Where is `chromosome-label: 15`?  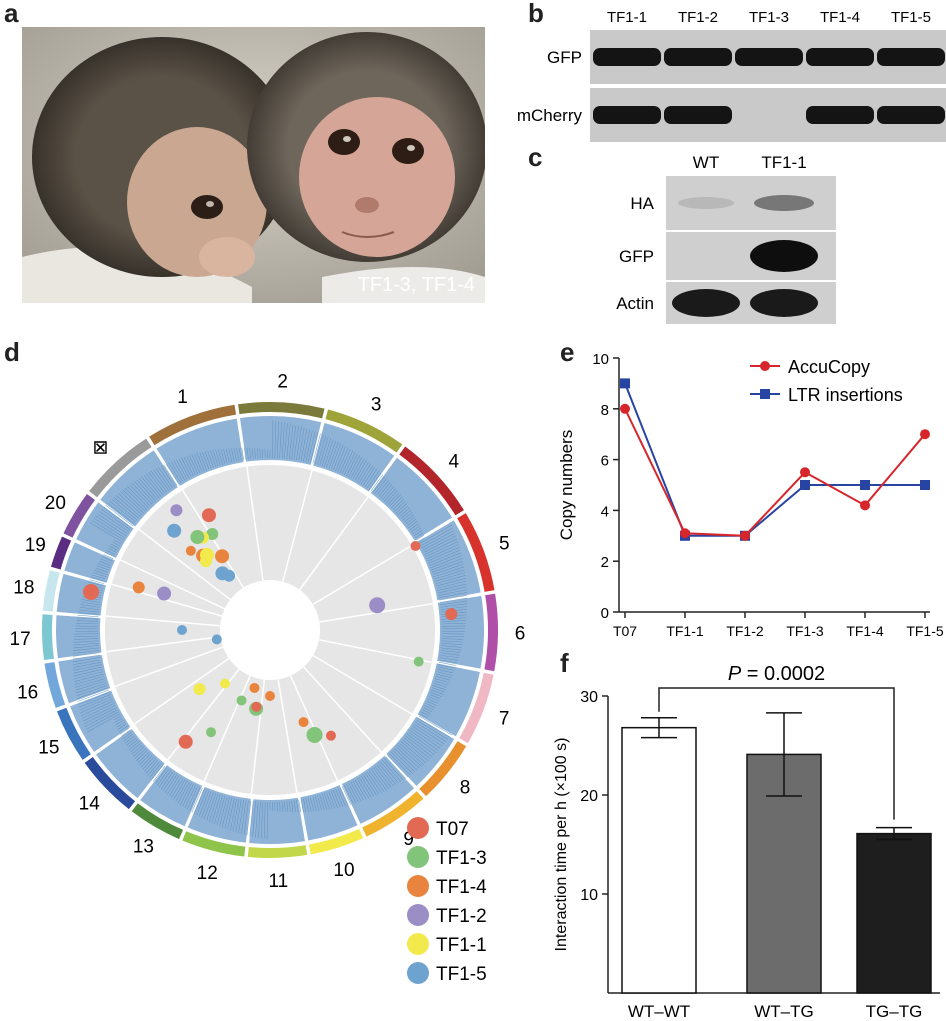
chromosome-label: 15 is located at coordinates (48, 748).